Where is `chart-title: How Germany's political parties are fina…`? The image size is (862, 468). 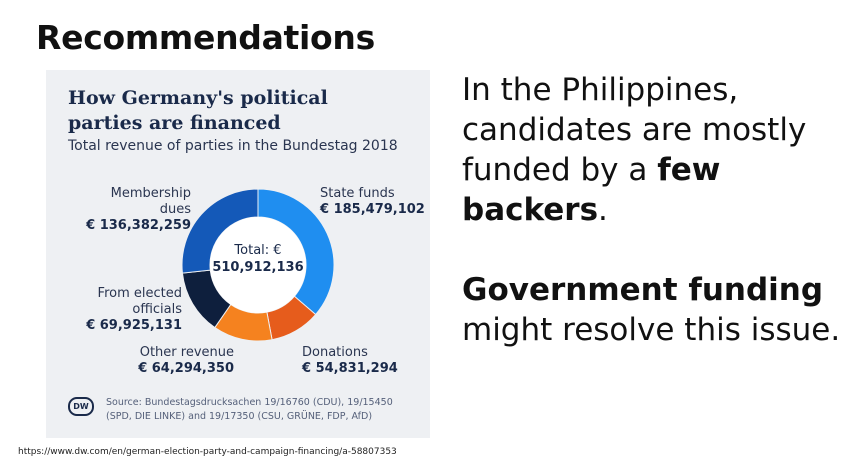 chart-title: How Germany's political parties are fina… is located at coordinates (198, 110).